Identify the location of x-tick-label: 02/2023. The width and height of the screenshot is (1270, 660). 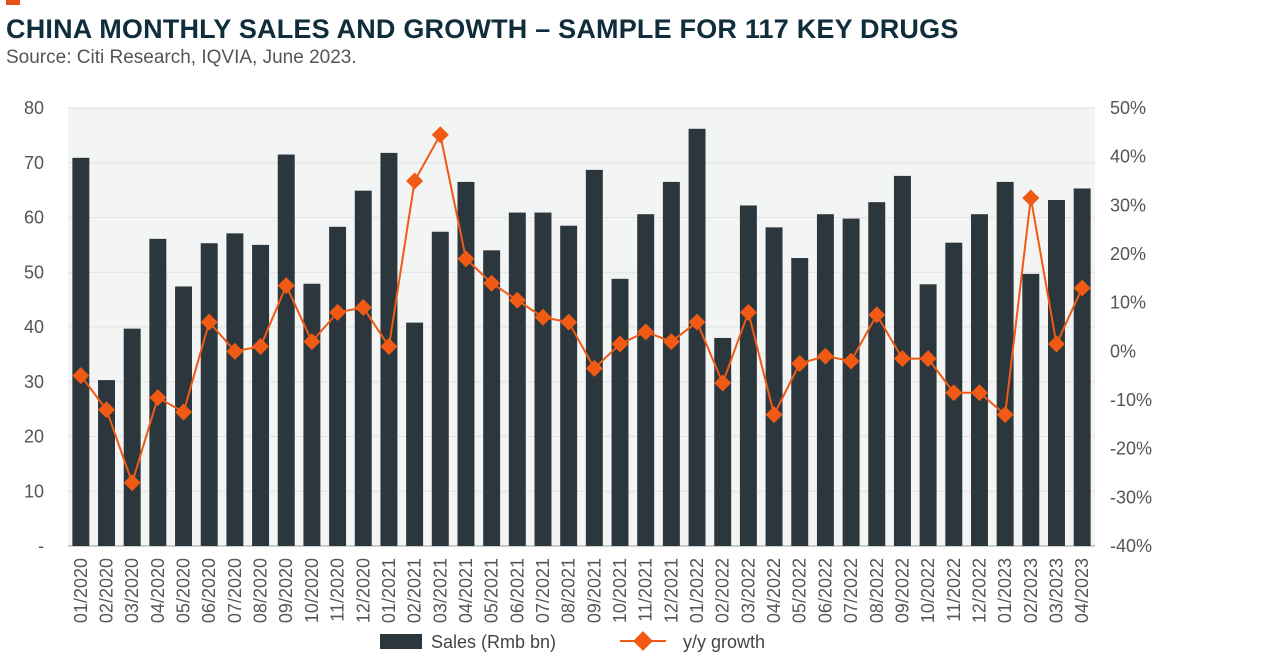
(1031, 590).